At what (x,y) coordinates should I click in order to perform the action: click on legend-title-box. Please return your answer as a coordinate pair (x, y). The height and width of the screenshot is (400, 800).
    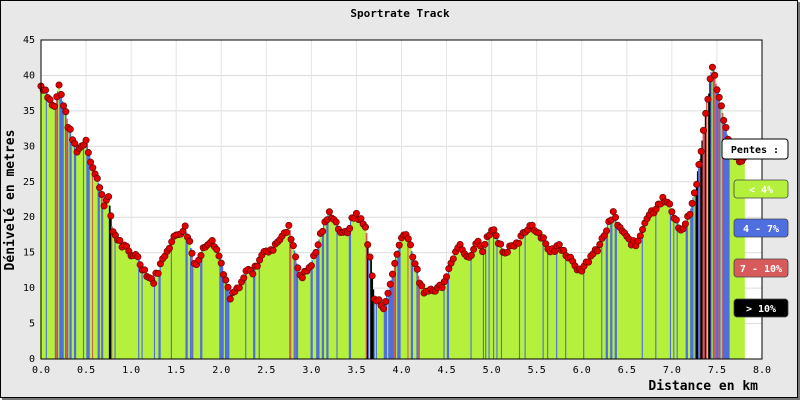
    Looking at the image, I should click on (755, 149).